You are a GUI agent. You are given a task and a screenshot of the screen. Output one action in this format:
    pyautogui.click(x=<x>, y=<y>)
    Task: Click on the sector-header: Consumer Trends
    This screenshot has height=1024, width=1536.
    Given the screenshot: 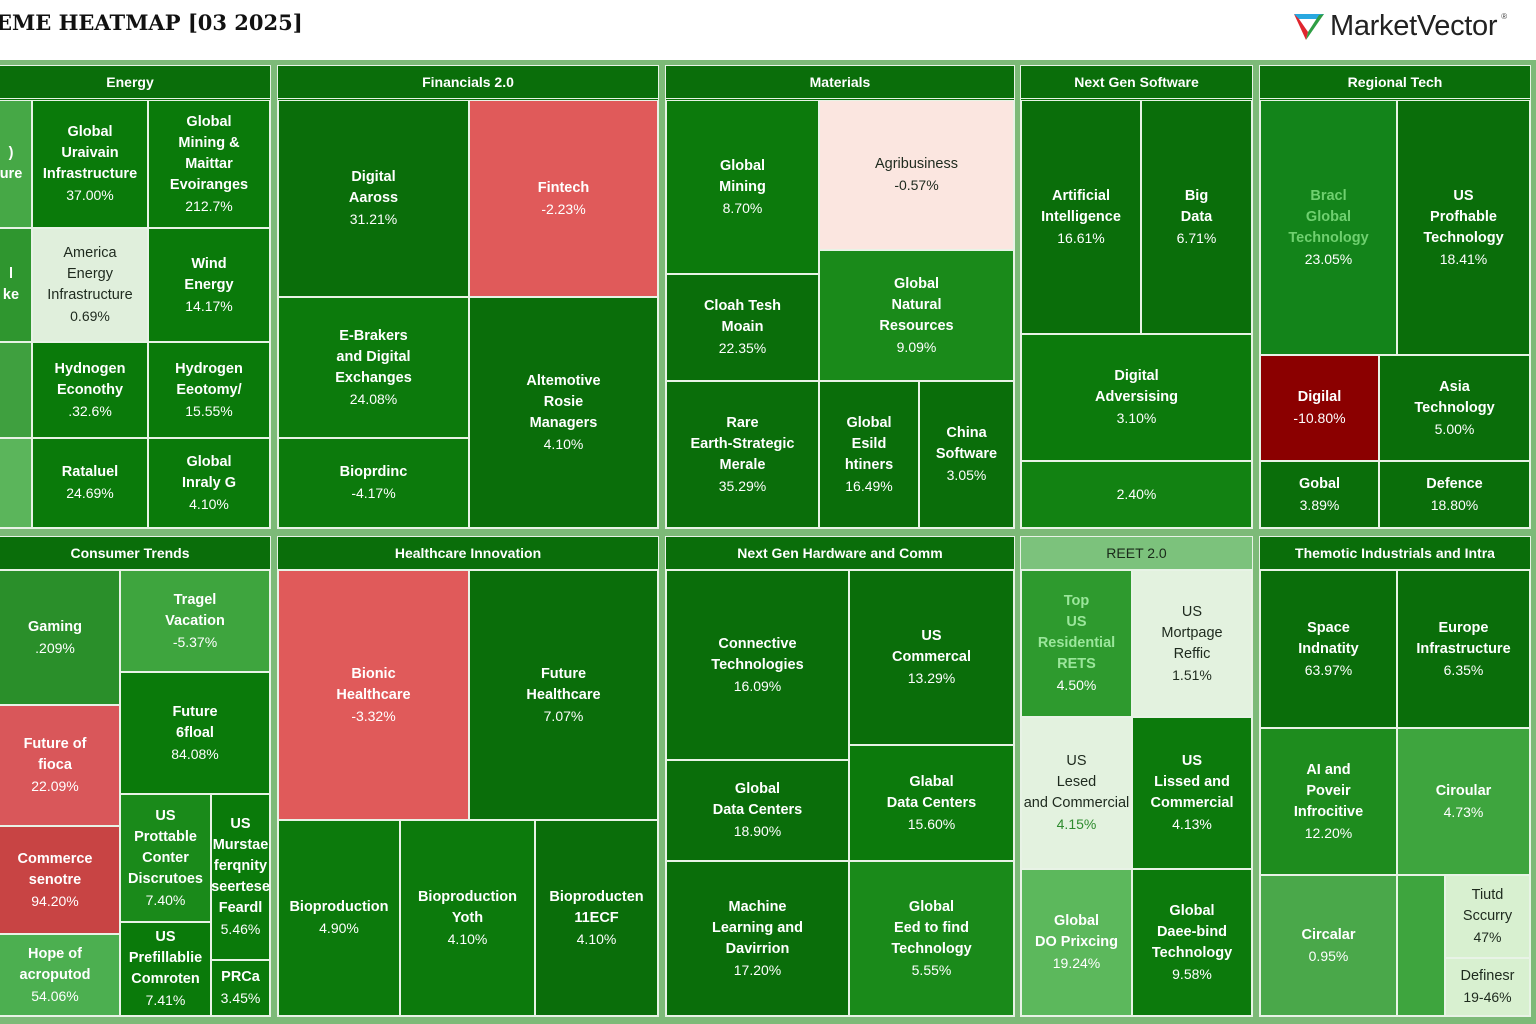 What is the action you would take?
    pyautogui.click(x=135, y=553)
    